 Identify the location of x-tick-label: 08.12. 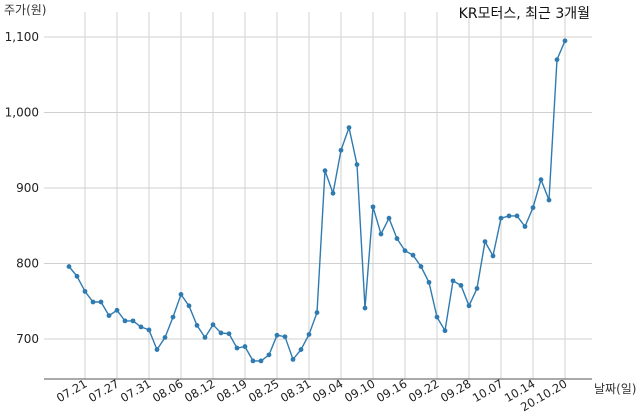
(200, 390).